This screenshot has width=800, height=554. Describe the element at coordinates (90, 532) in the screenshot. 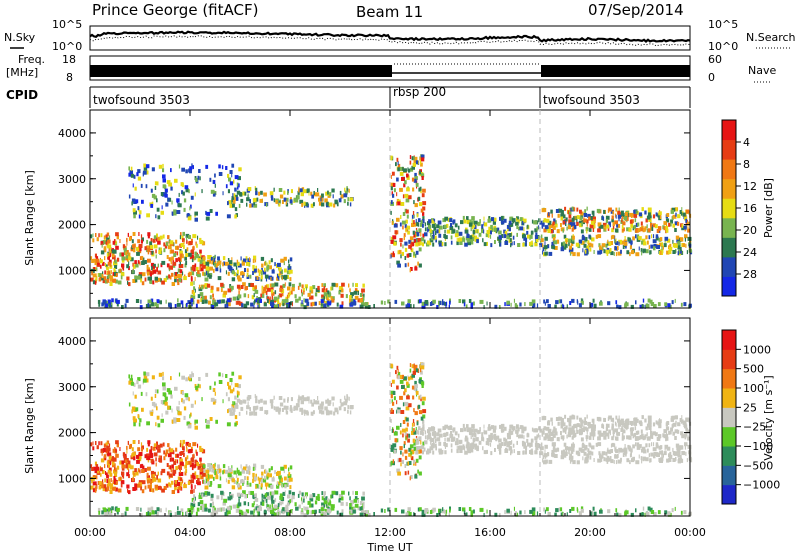

I see `x-tick-label: 00:00` at that location.